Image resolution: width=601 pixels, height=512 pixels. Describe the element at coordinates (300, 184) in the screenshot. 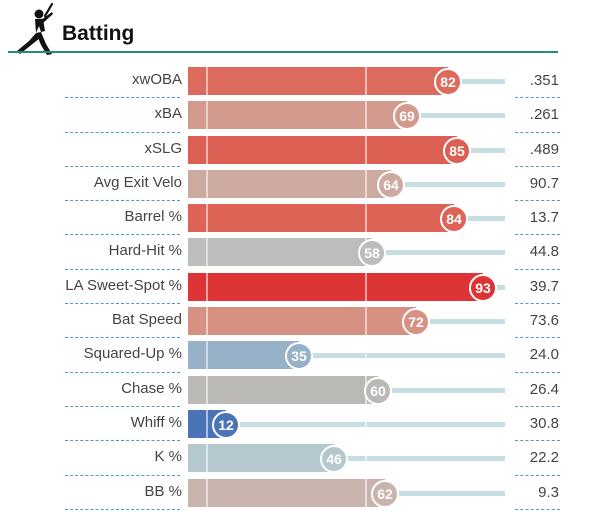

I see `table-row: Avg Exit Velo 64 90.7` at that location.